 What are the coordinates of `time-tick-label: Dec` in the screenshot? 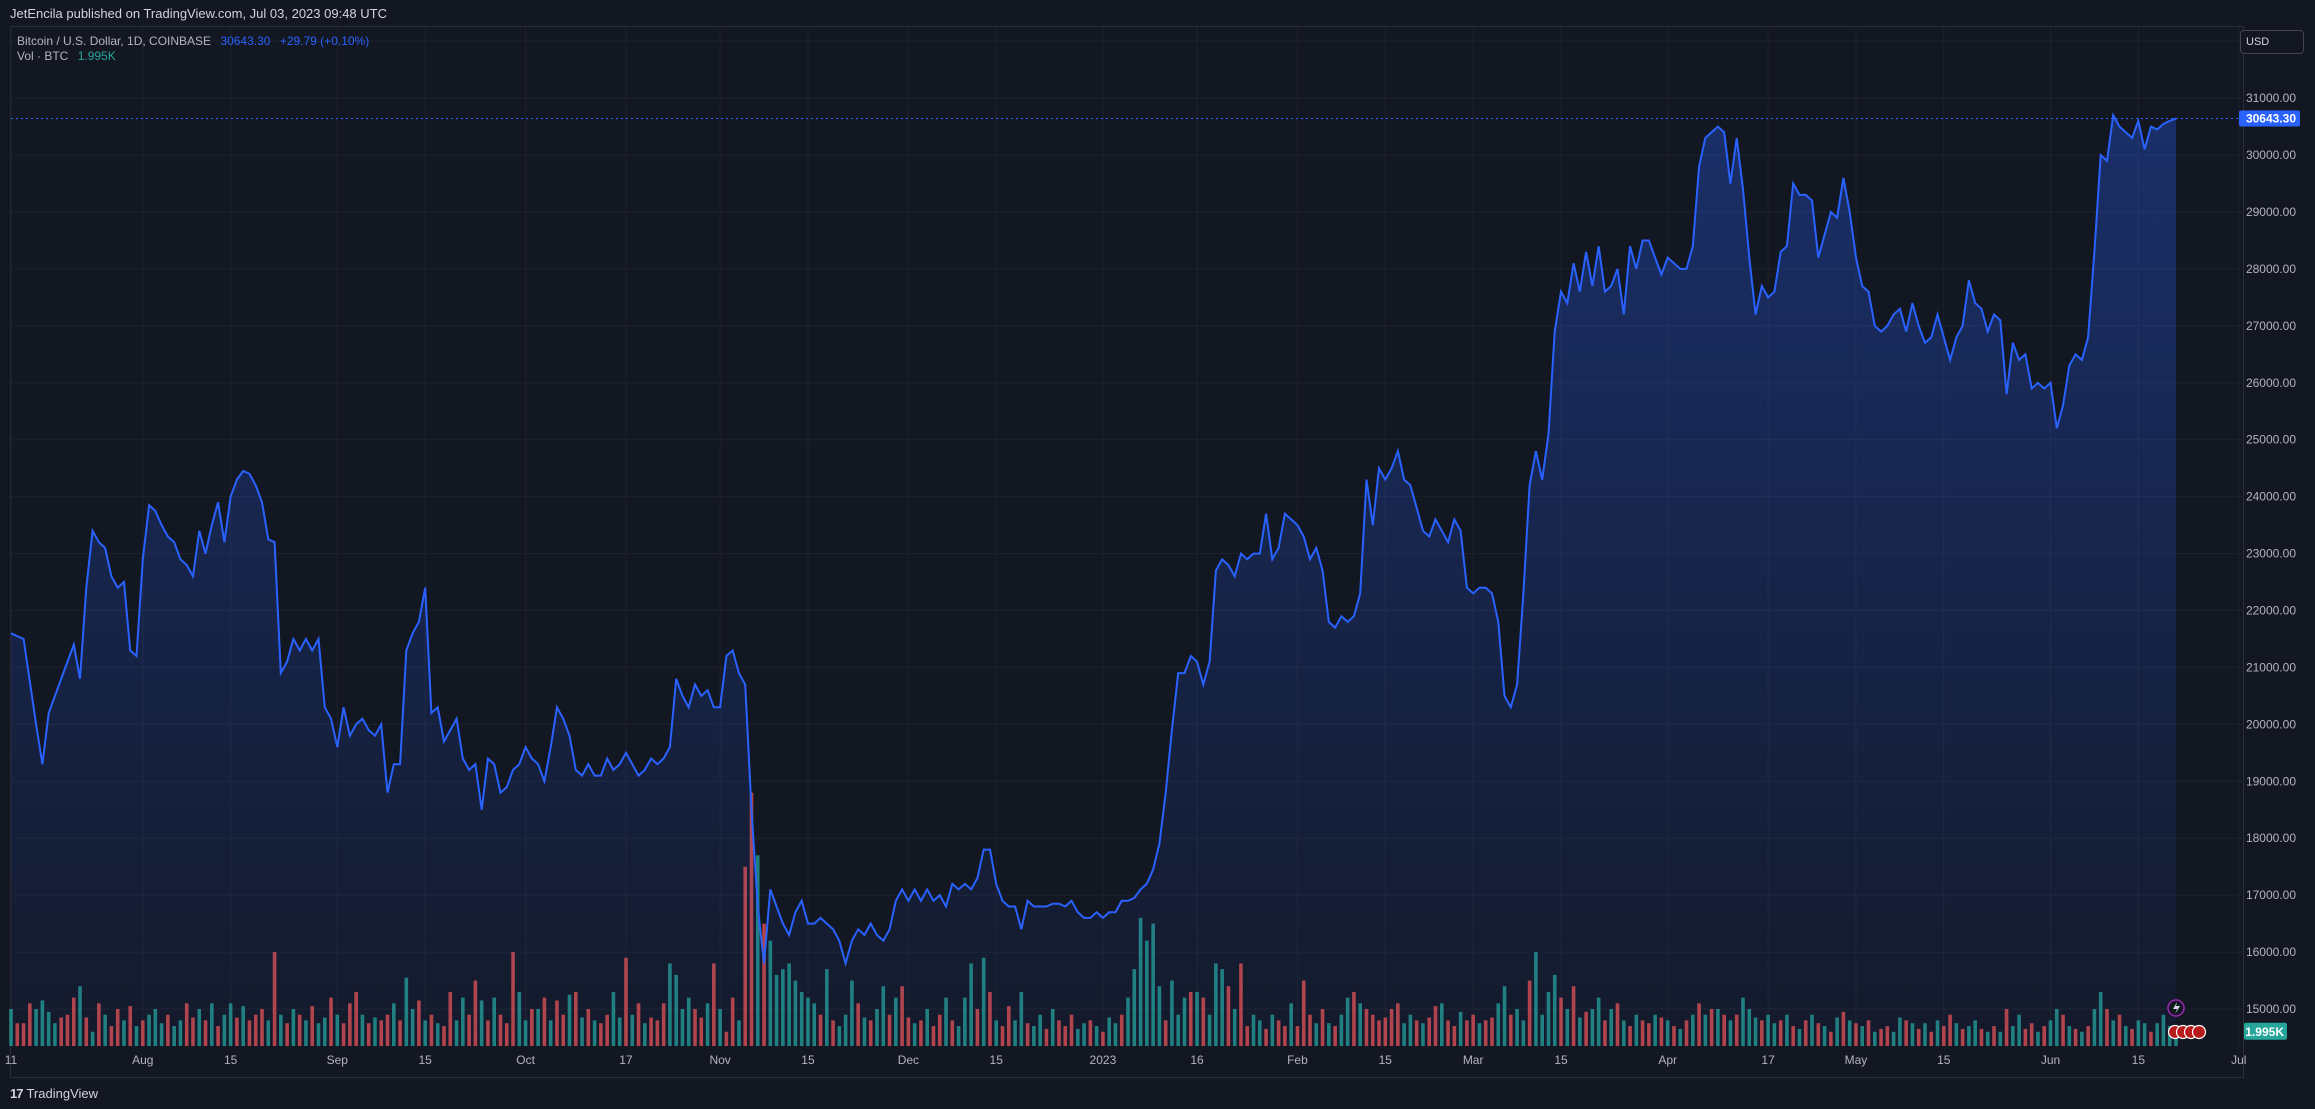 It's located at (908, 1060).